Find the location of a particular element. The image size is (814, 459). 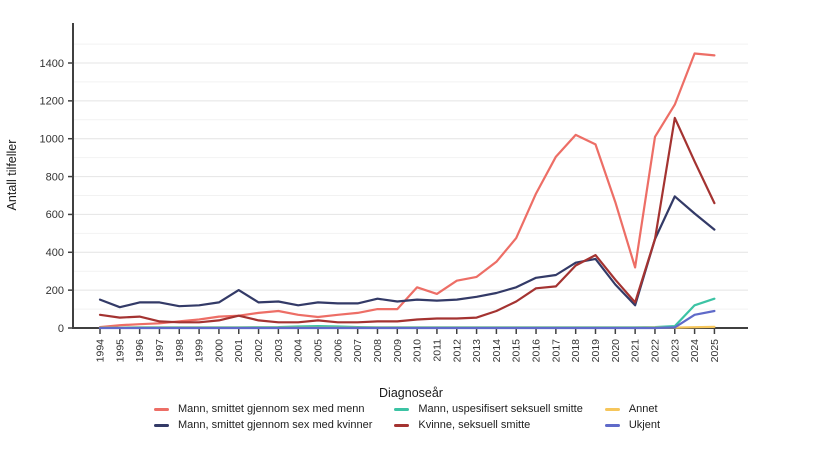

x-axis-title: Diagnoseår is located at coordinates (411, 393).